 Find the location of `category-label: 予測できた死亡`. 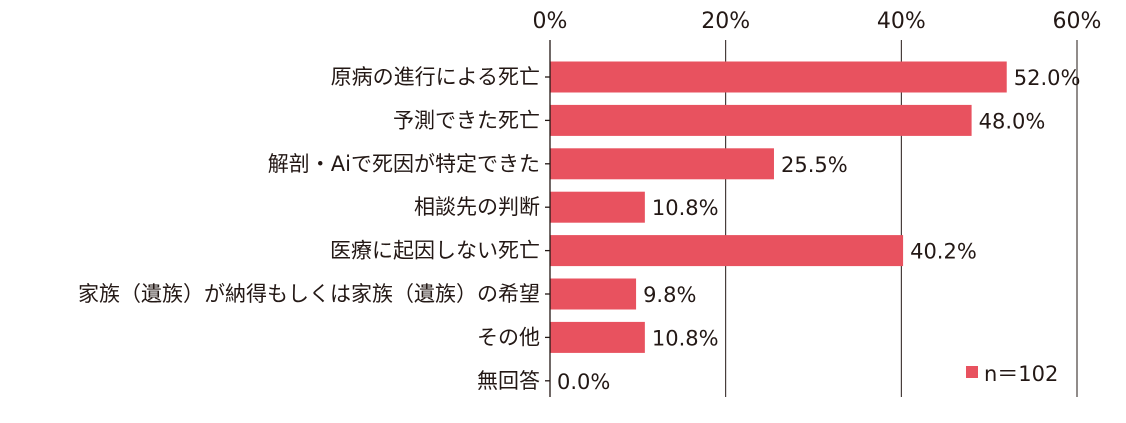

category-label: 予測できた死亡 is located at coordinates (466, 120).